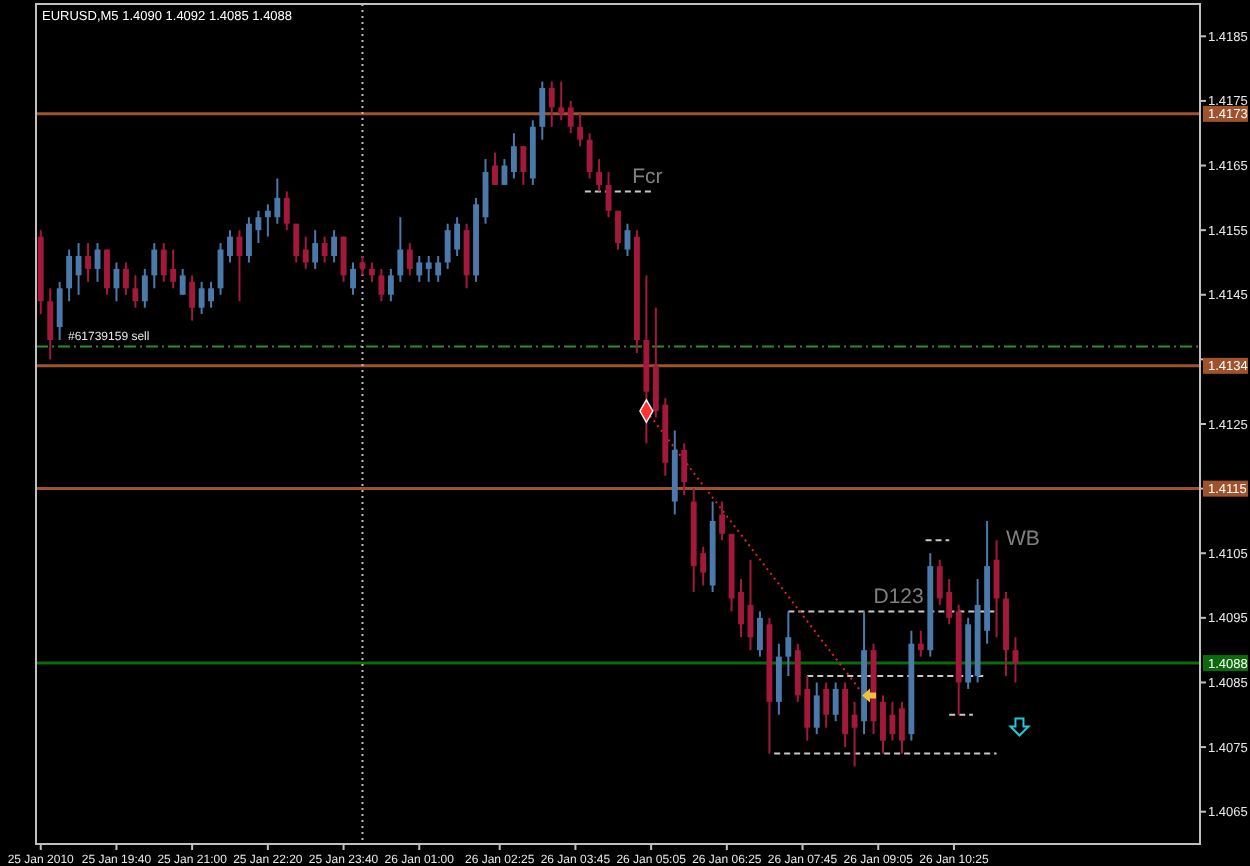  Describe the element at coordinates (648, 177) in the screenshot. I see `annotation: Fcr` at that location.